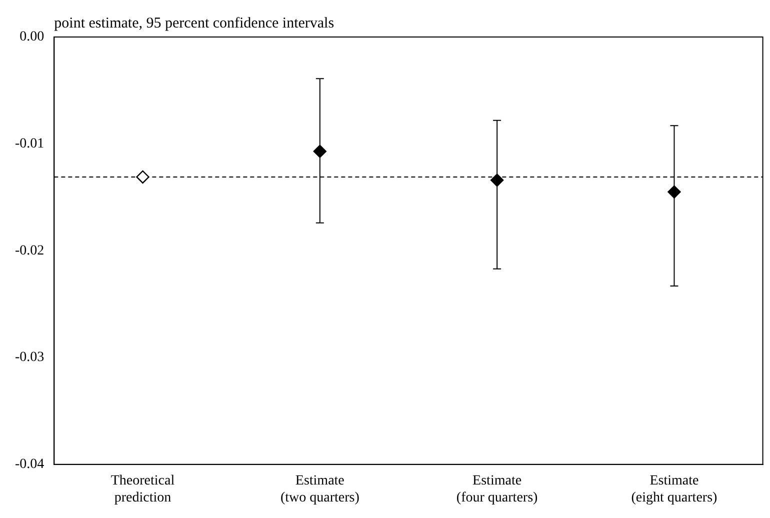  What do you see at coordinates (29, 144) in the screenshot?
I see `y-tick-label: -0.01` at bounding box center [29, 144].